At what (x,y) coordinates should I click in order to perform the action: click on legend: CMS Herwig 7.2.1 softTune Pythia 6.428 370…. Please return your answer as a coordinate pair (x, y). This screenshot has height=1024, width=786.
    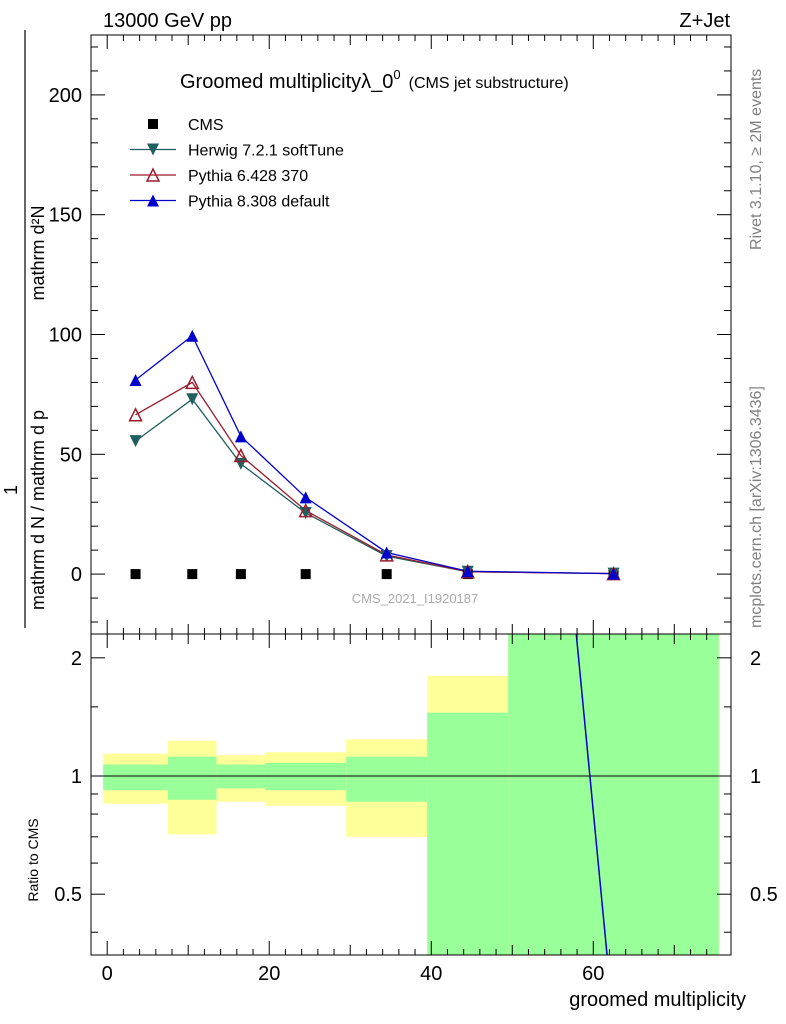
    Looking at the image, I should click on (237, 164).